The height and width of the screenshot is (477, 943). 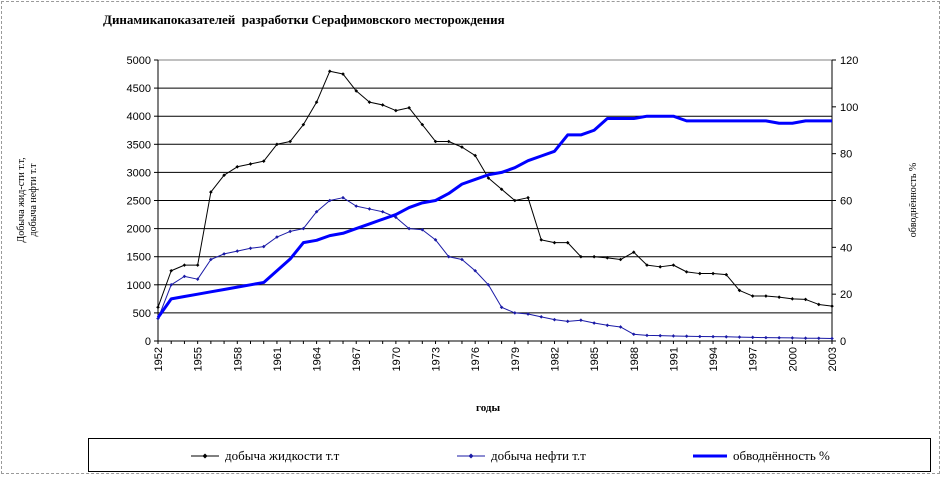 I want to click on y-axis-left-label: Добыча жид-сти т.т,добыча нефти т.т, so click(x=27, y=199).